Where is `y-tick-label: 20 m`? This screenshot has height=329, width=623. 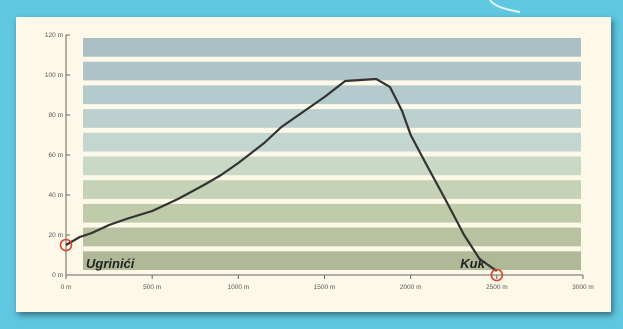 y-tick-label: 20 m is located at coordinates (56, 235).